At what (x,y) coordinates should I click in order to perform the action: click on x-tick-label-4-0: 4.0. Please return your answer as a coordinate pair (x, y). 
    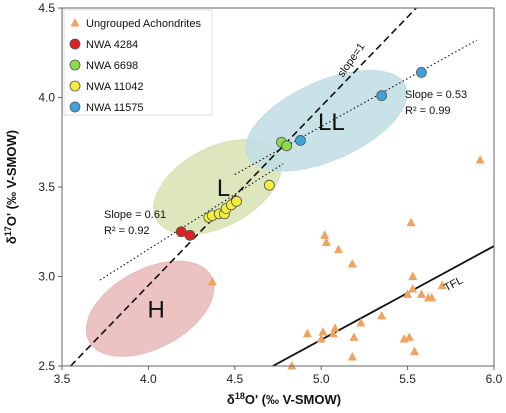
    Looking at the image, I should click on (148, 379).